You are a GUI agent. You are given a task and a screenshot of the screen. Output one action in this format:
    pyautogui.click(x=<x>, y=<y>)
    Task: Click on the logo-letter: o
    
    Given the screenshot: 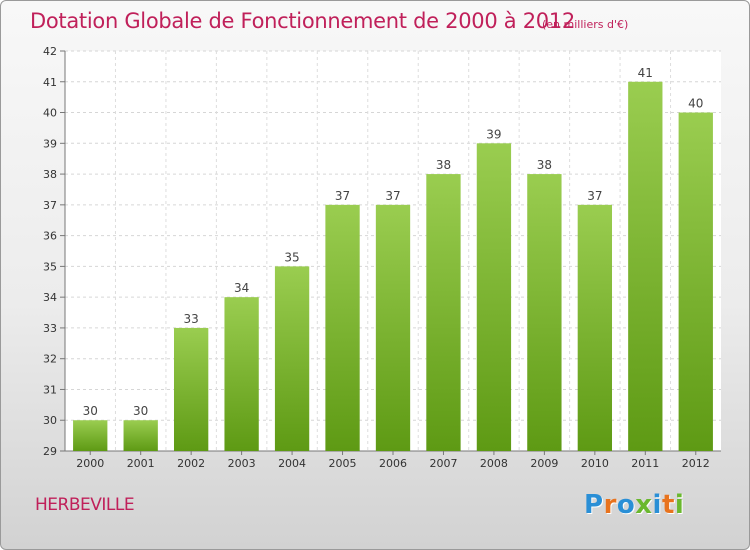 What is the action you would take?
    pyautogui.click(x=626, y=505)
    